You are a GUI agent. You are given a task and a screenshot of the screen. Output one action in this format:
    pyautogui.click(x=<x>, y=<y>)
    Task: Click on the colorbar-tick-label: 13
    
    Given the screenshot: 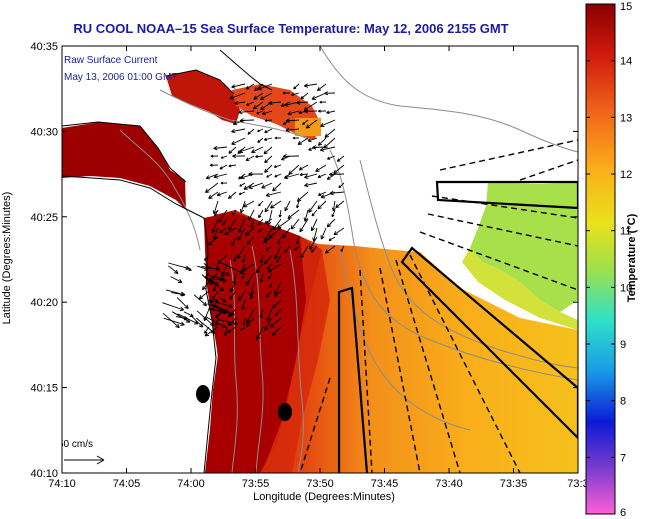 What is the action you would take?
    pyautogui.click(x=626, y=118)
    